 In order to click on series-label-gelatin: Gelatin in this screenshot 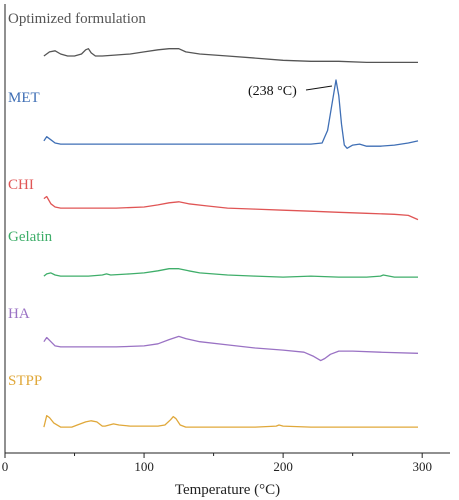, I will do `click(30, 237)`.